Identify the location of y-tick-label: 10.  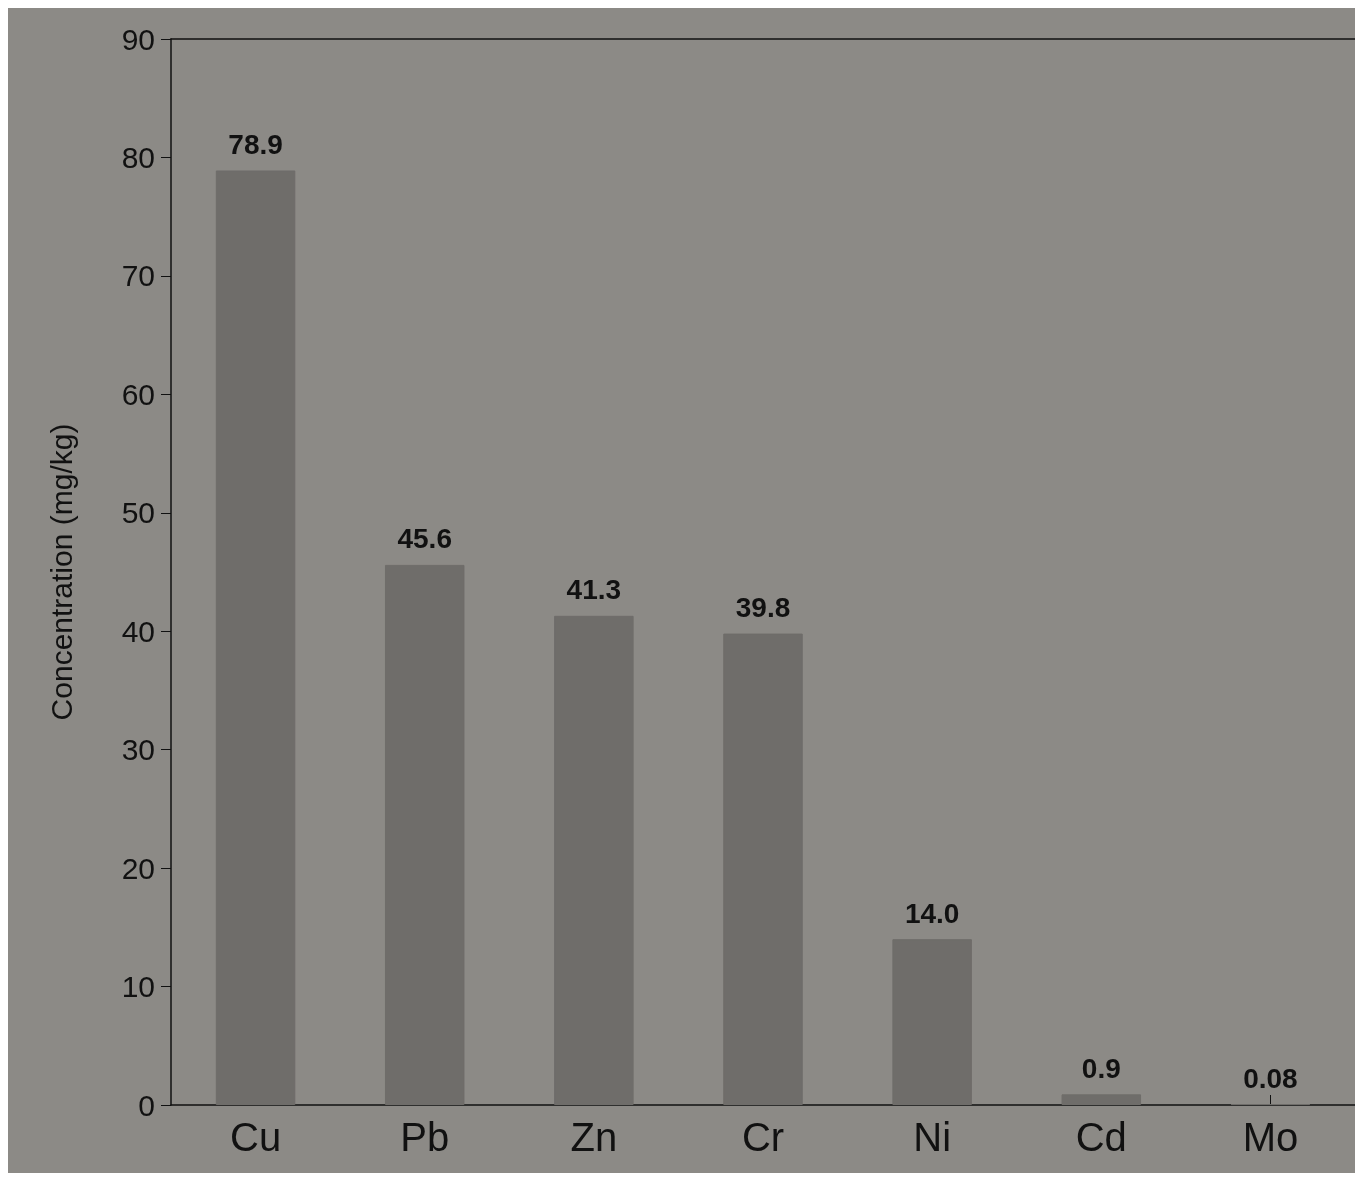
(138, 987).